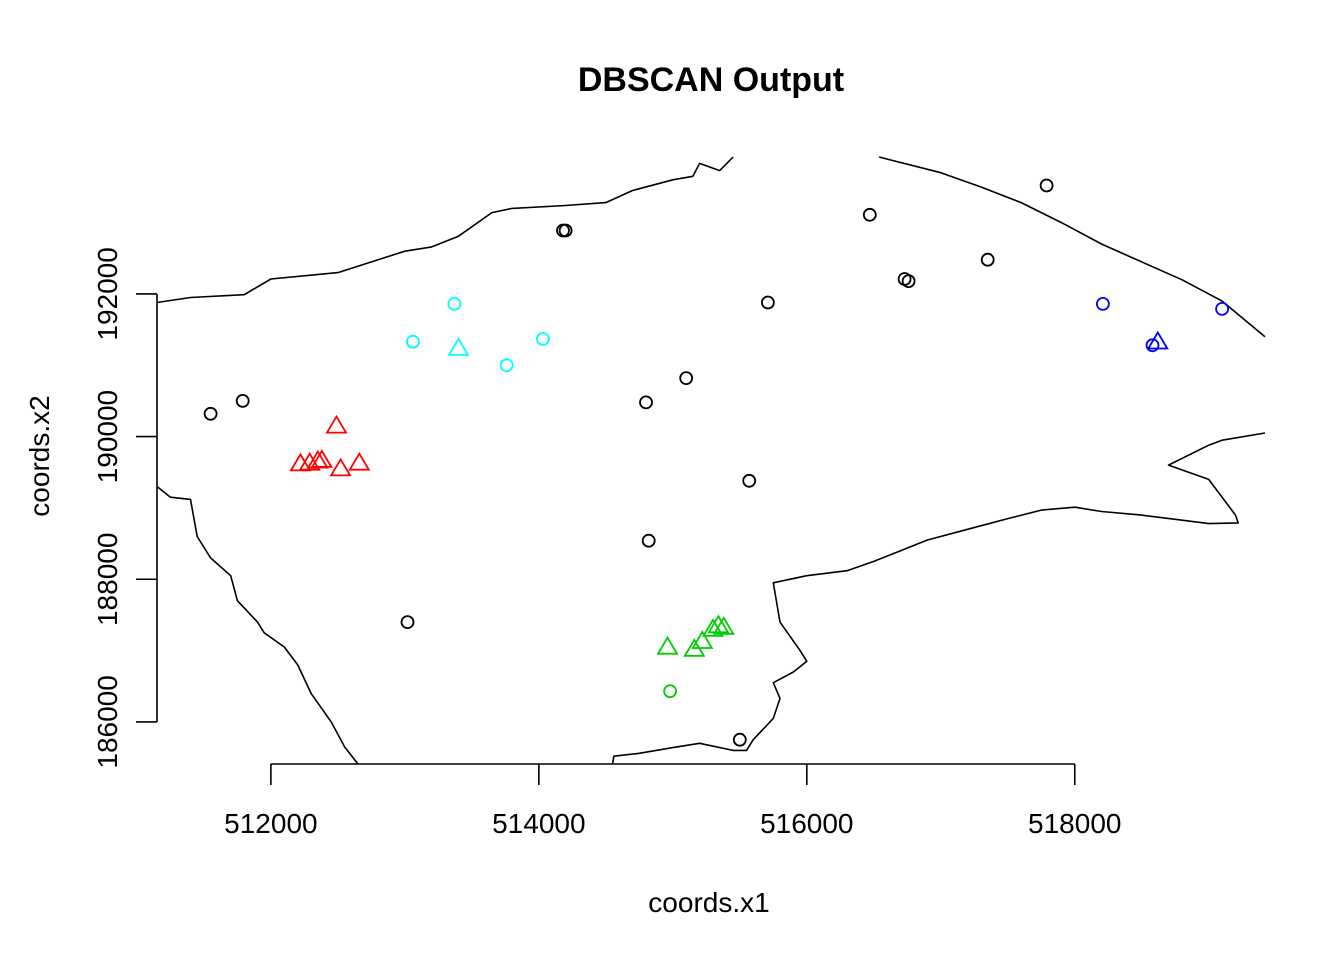 This screenshot has width=1344, height=960. What do you see at coordinates (1074, 823) in the screenshot?
I see `x-tick-label-4: 518000` at bounding box center [1074, 823].